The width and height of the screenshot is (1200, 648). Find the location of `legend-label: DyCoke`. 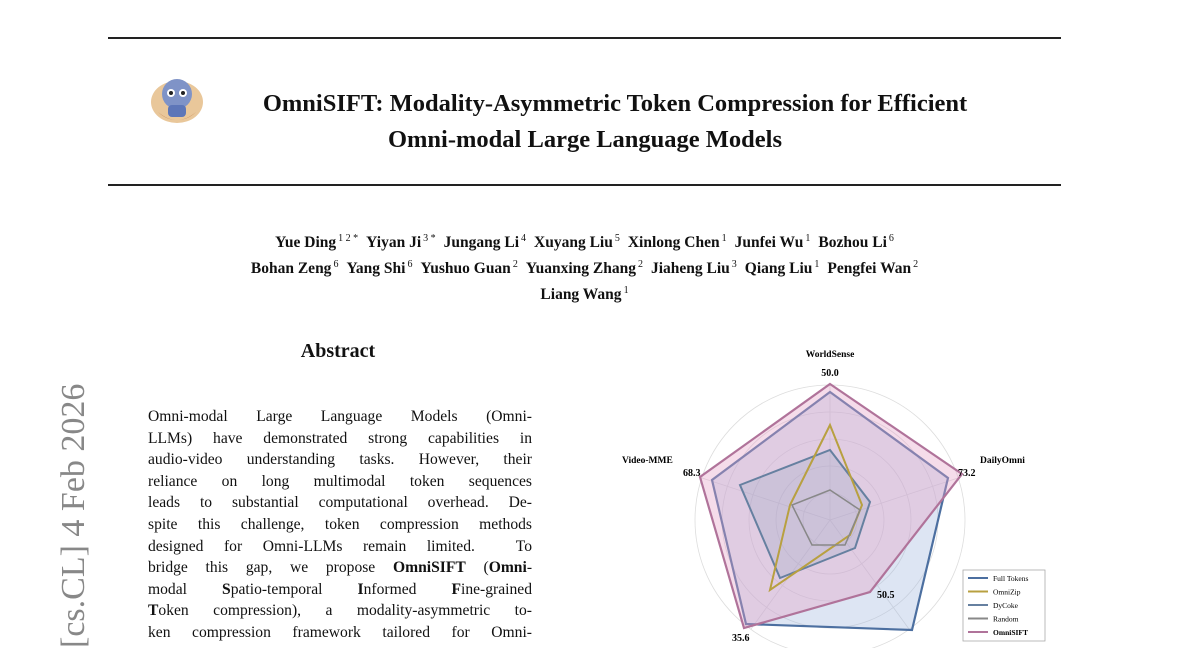

legend-label: DyCoke is located at coordinates (1006, 605).